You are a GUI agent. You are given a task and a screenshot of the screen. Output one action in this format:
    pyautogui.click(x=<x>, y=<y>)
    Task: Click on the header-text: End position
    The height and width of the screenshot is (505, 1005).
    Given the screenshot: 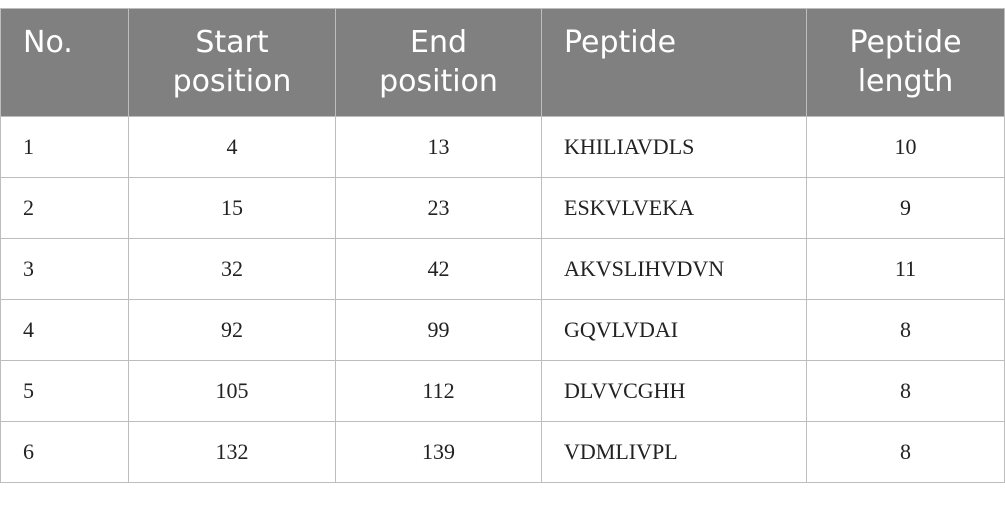 What is the action you would take?
    pyautogui.click(x=438, y=62)
    